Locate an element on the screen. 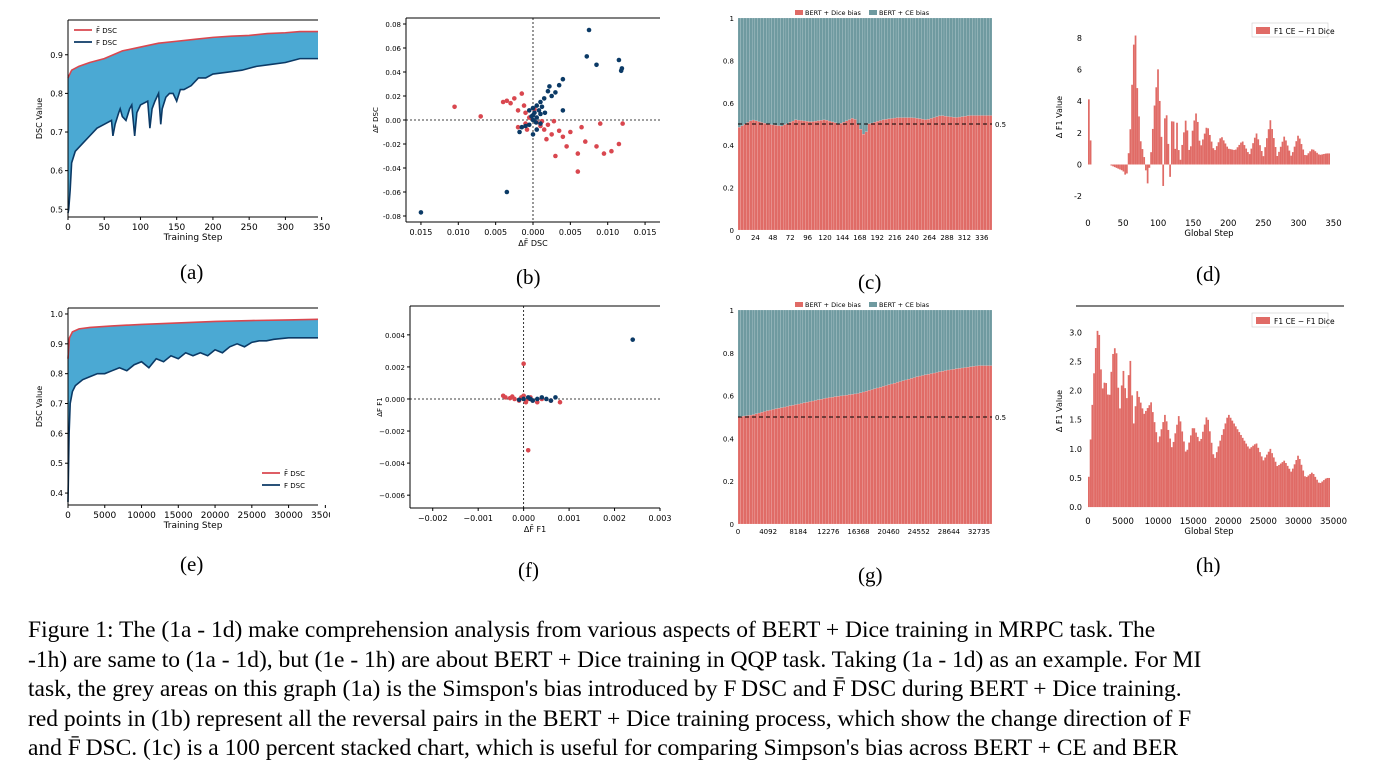  y-tick-label: 8 is located at coordinates (1079, 38).